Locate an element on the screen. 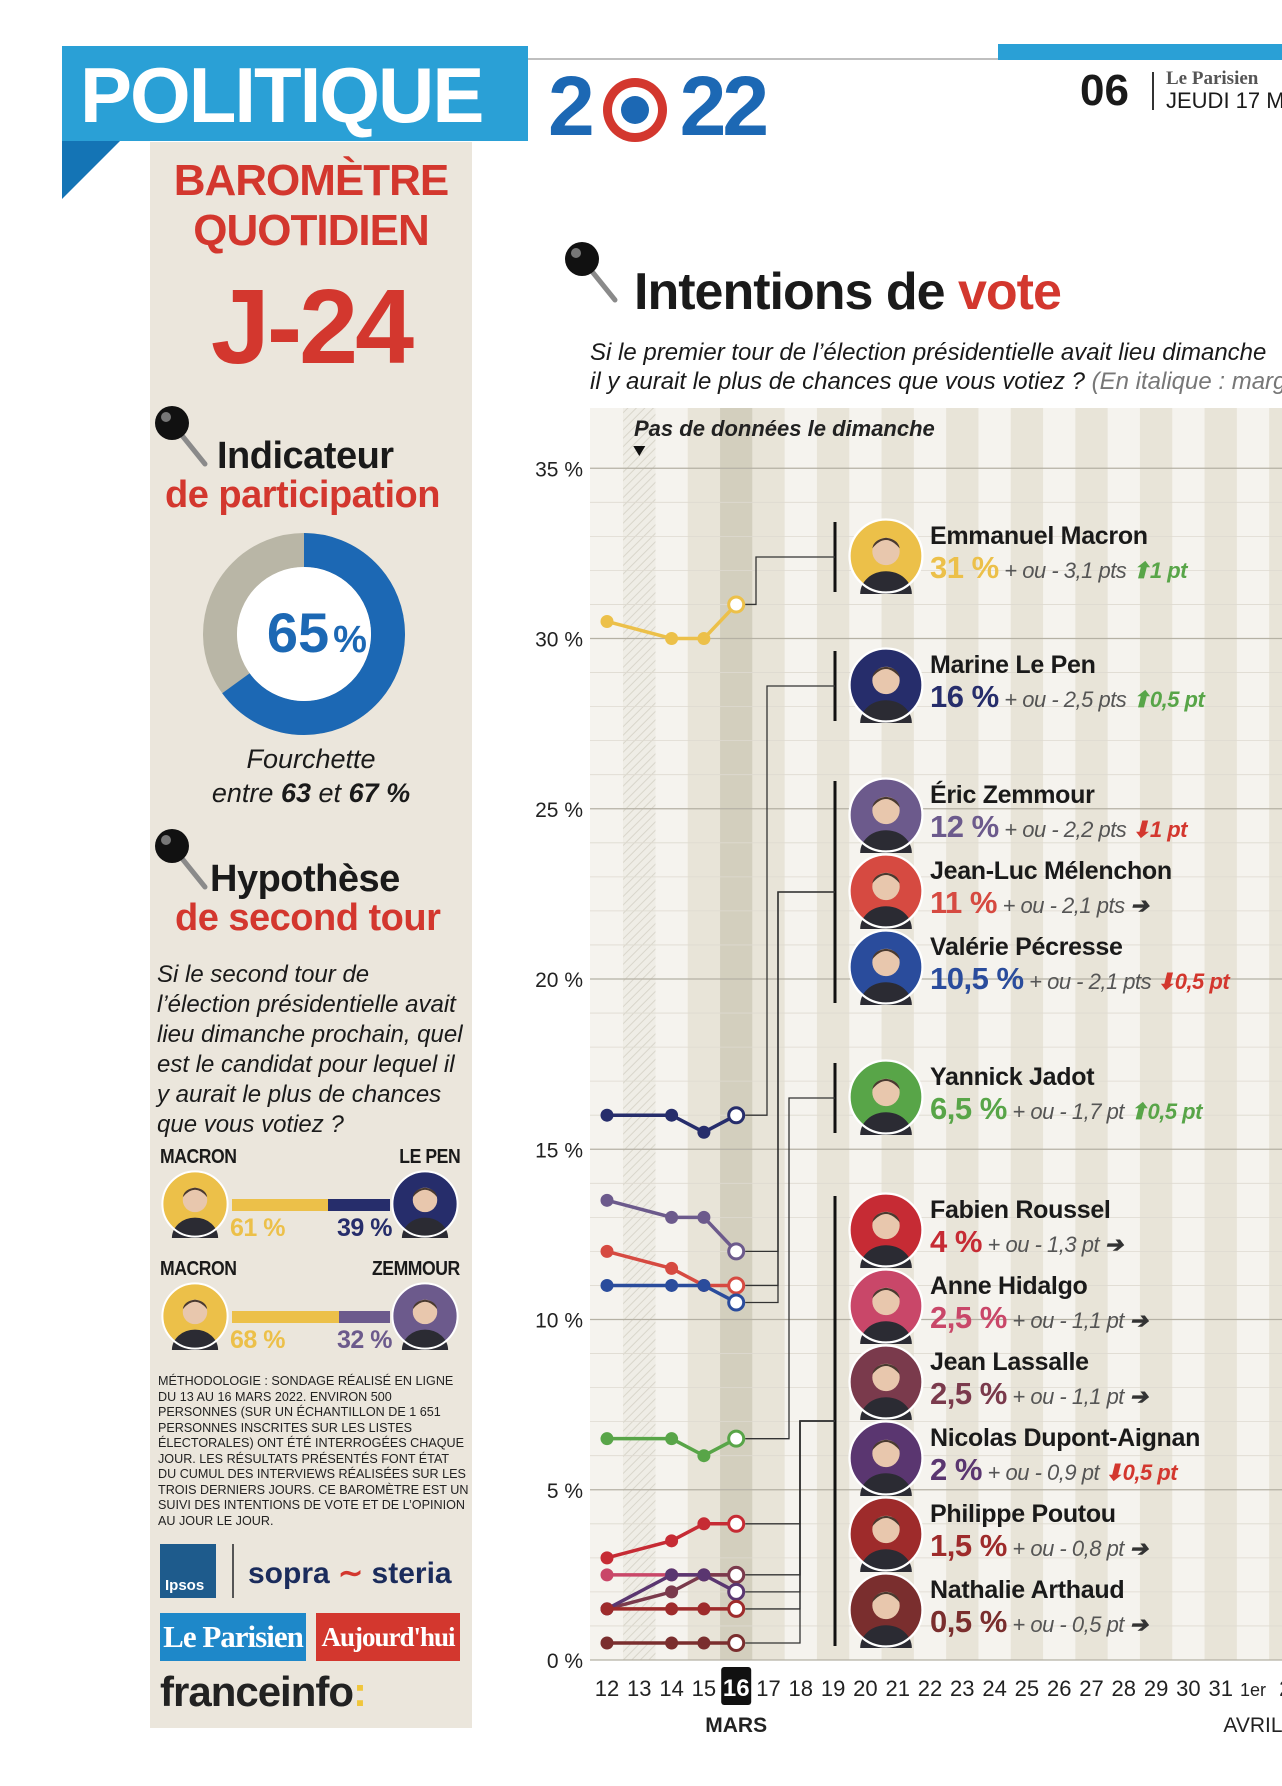 This screenshot has height=1786, width=1282. participation-unit: % is located at coordinates (350, 640).